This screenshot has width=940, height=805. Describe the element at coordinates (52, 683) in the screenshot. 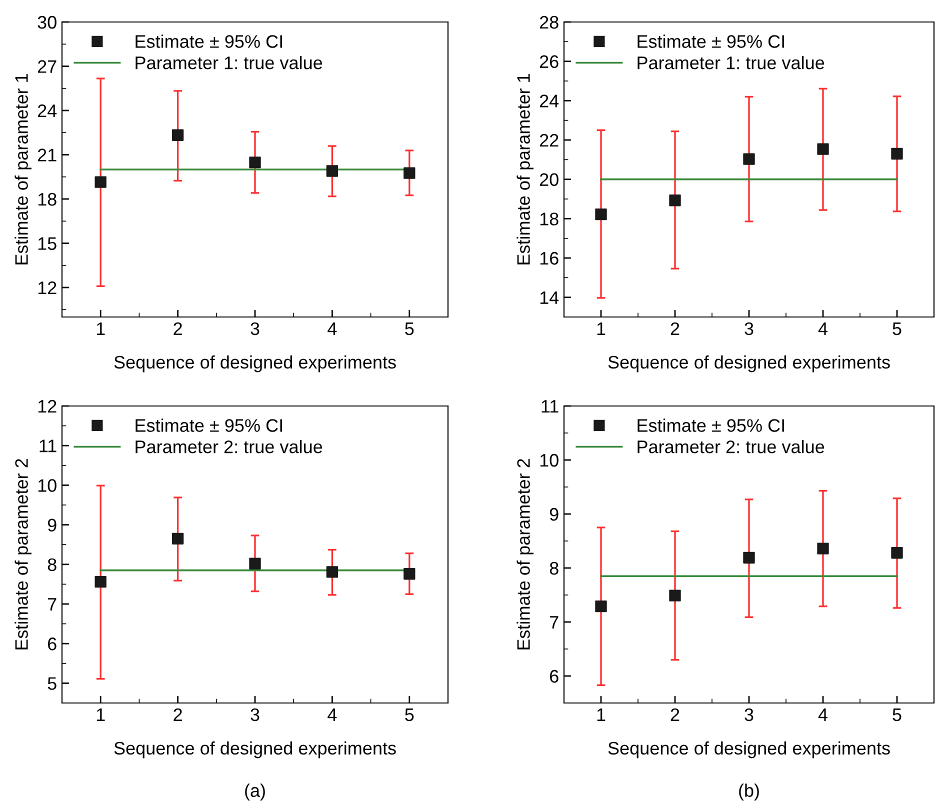

I see `y-tick-label: 5` at that location.